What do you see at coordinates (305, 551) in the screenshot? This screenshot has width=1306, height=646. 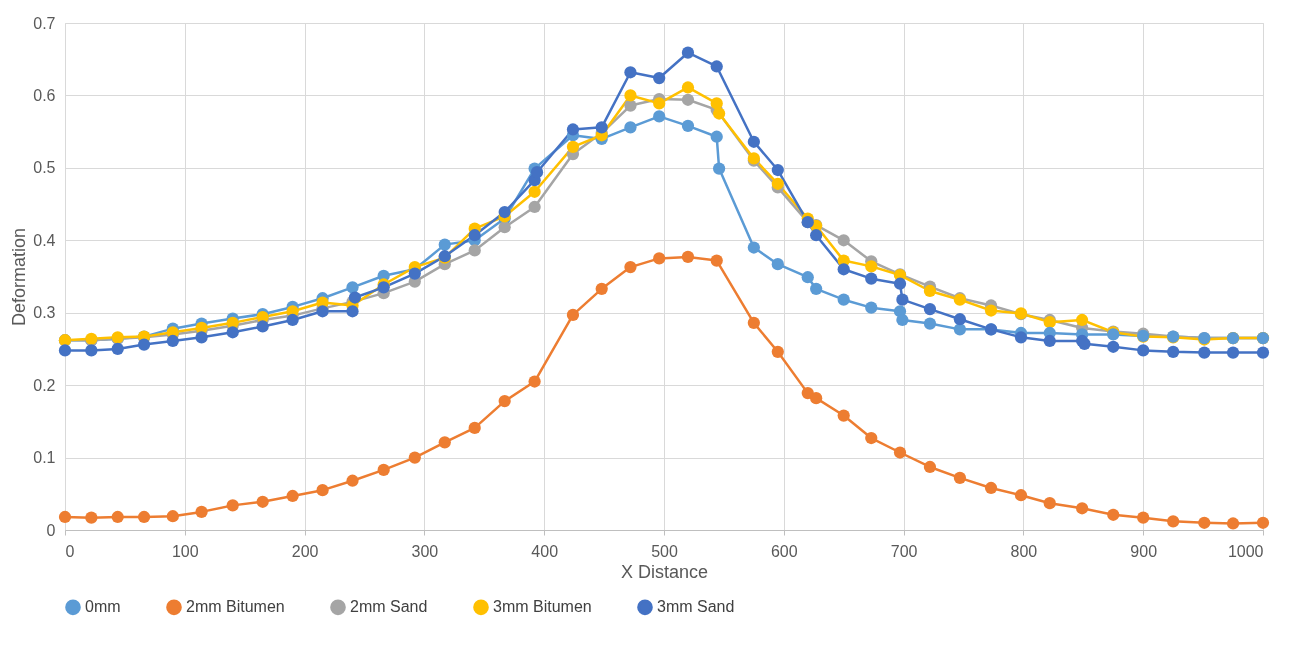 I see `x-tick-label: 200` at bounding box center [305, 551].